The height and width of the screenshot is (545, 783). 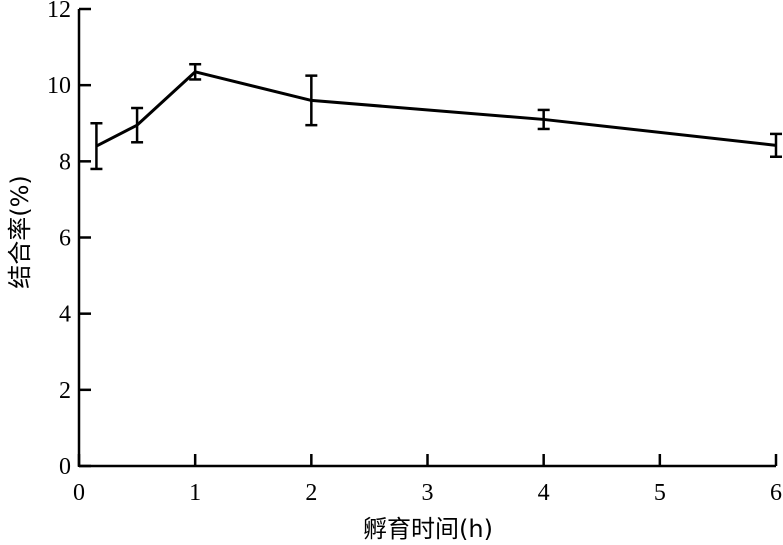 What do you see at coordinates (59, 86) in the screenshot?
I see `y-tick-label: 10` at bounding box center [59, 86].